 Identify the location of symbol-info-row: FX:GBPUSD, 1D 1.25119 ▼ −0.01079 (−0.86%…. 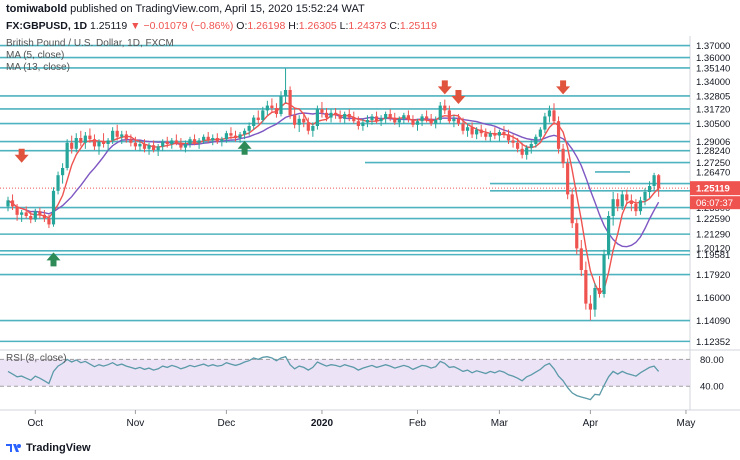
(370, 26).